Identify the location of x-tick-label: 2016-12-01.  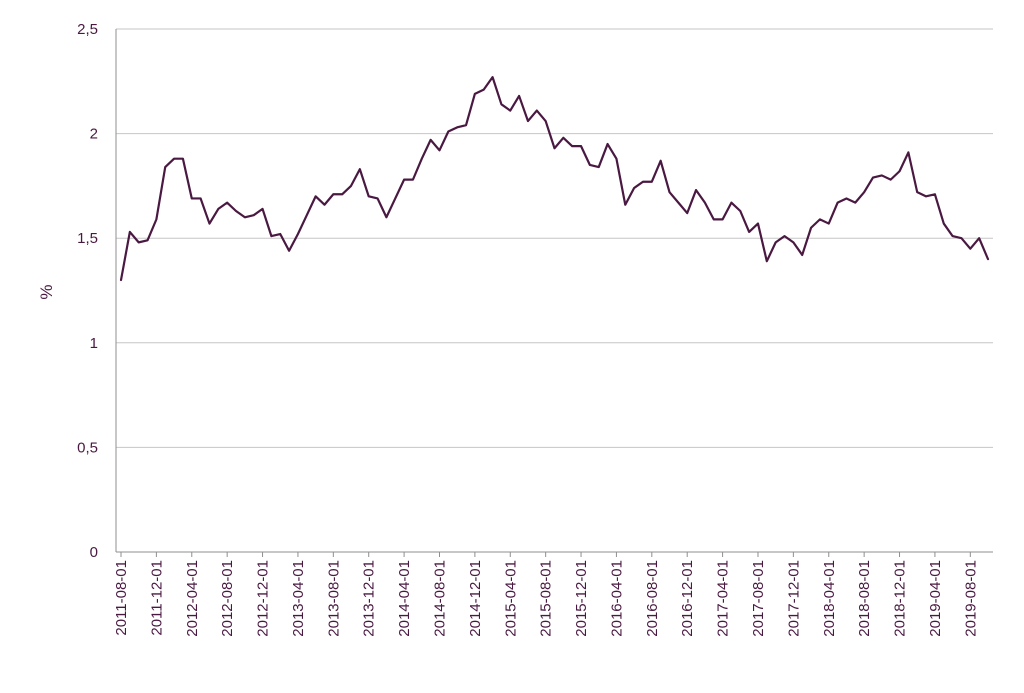
(687, 598).